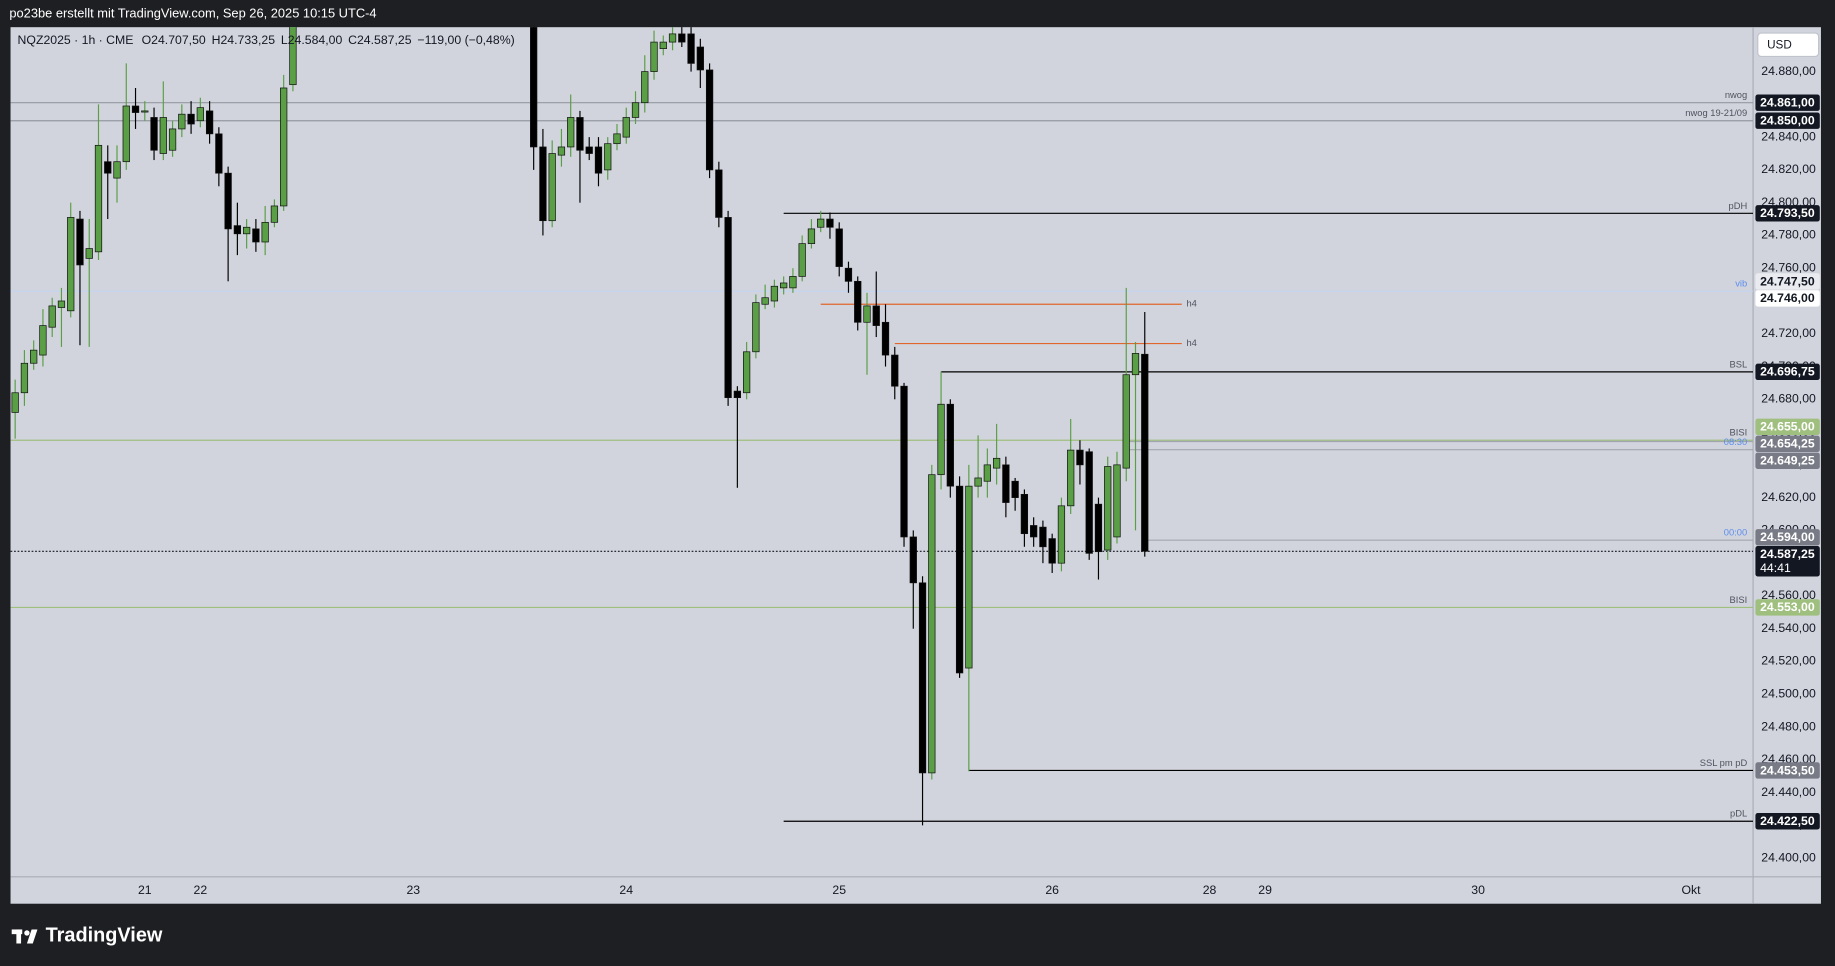  Describe the element at coordinates (1787, 372) in the screenshot. I see `price-box-label: 24.696,75` at that location.